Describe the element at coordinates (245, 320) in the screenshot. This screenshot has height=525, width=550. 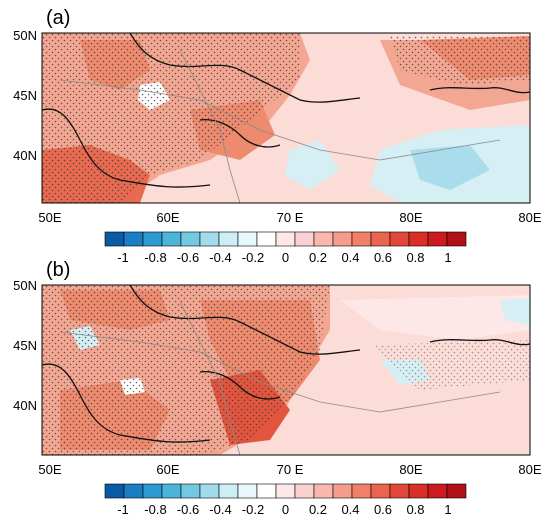
I see `panel-b-coastline-north` at that location.